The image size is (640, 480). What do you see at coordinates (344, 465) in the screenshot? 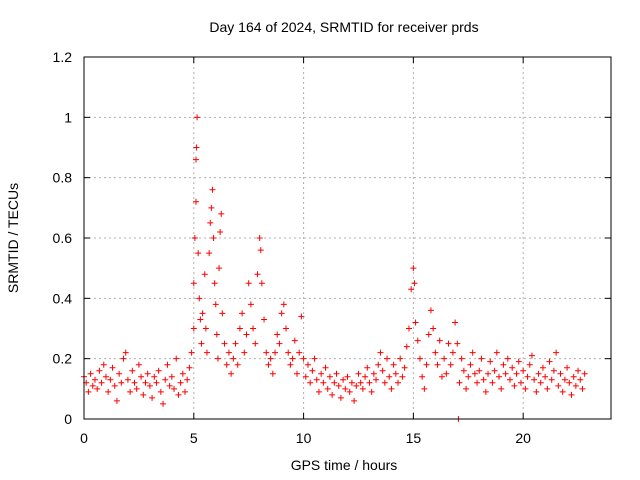
I see `x-axis-label: GPS time / hours` at bounding box center [344, 465].